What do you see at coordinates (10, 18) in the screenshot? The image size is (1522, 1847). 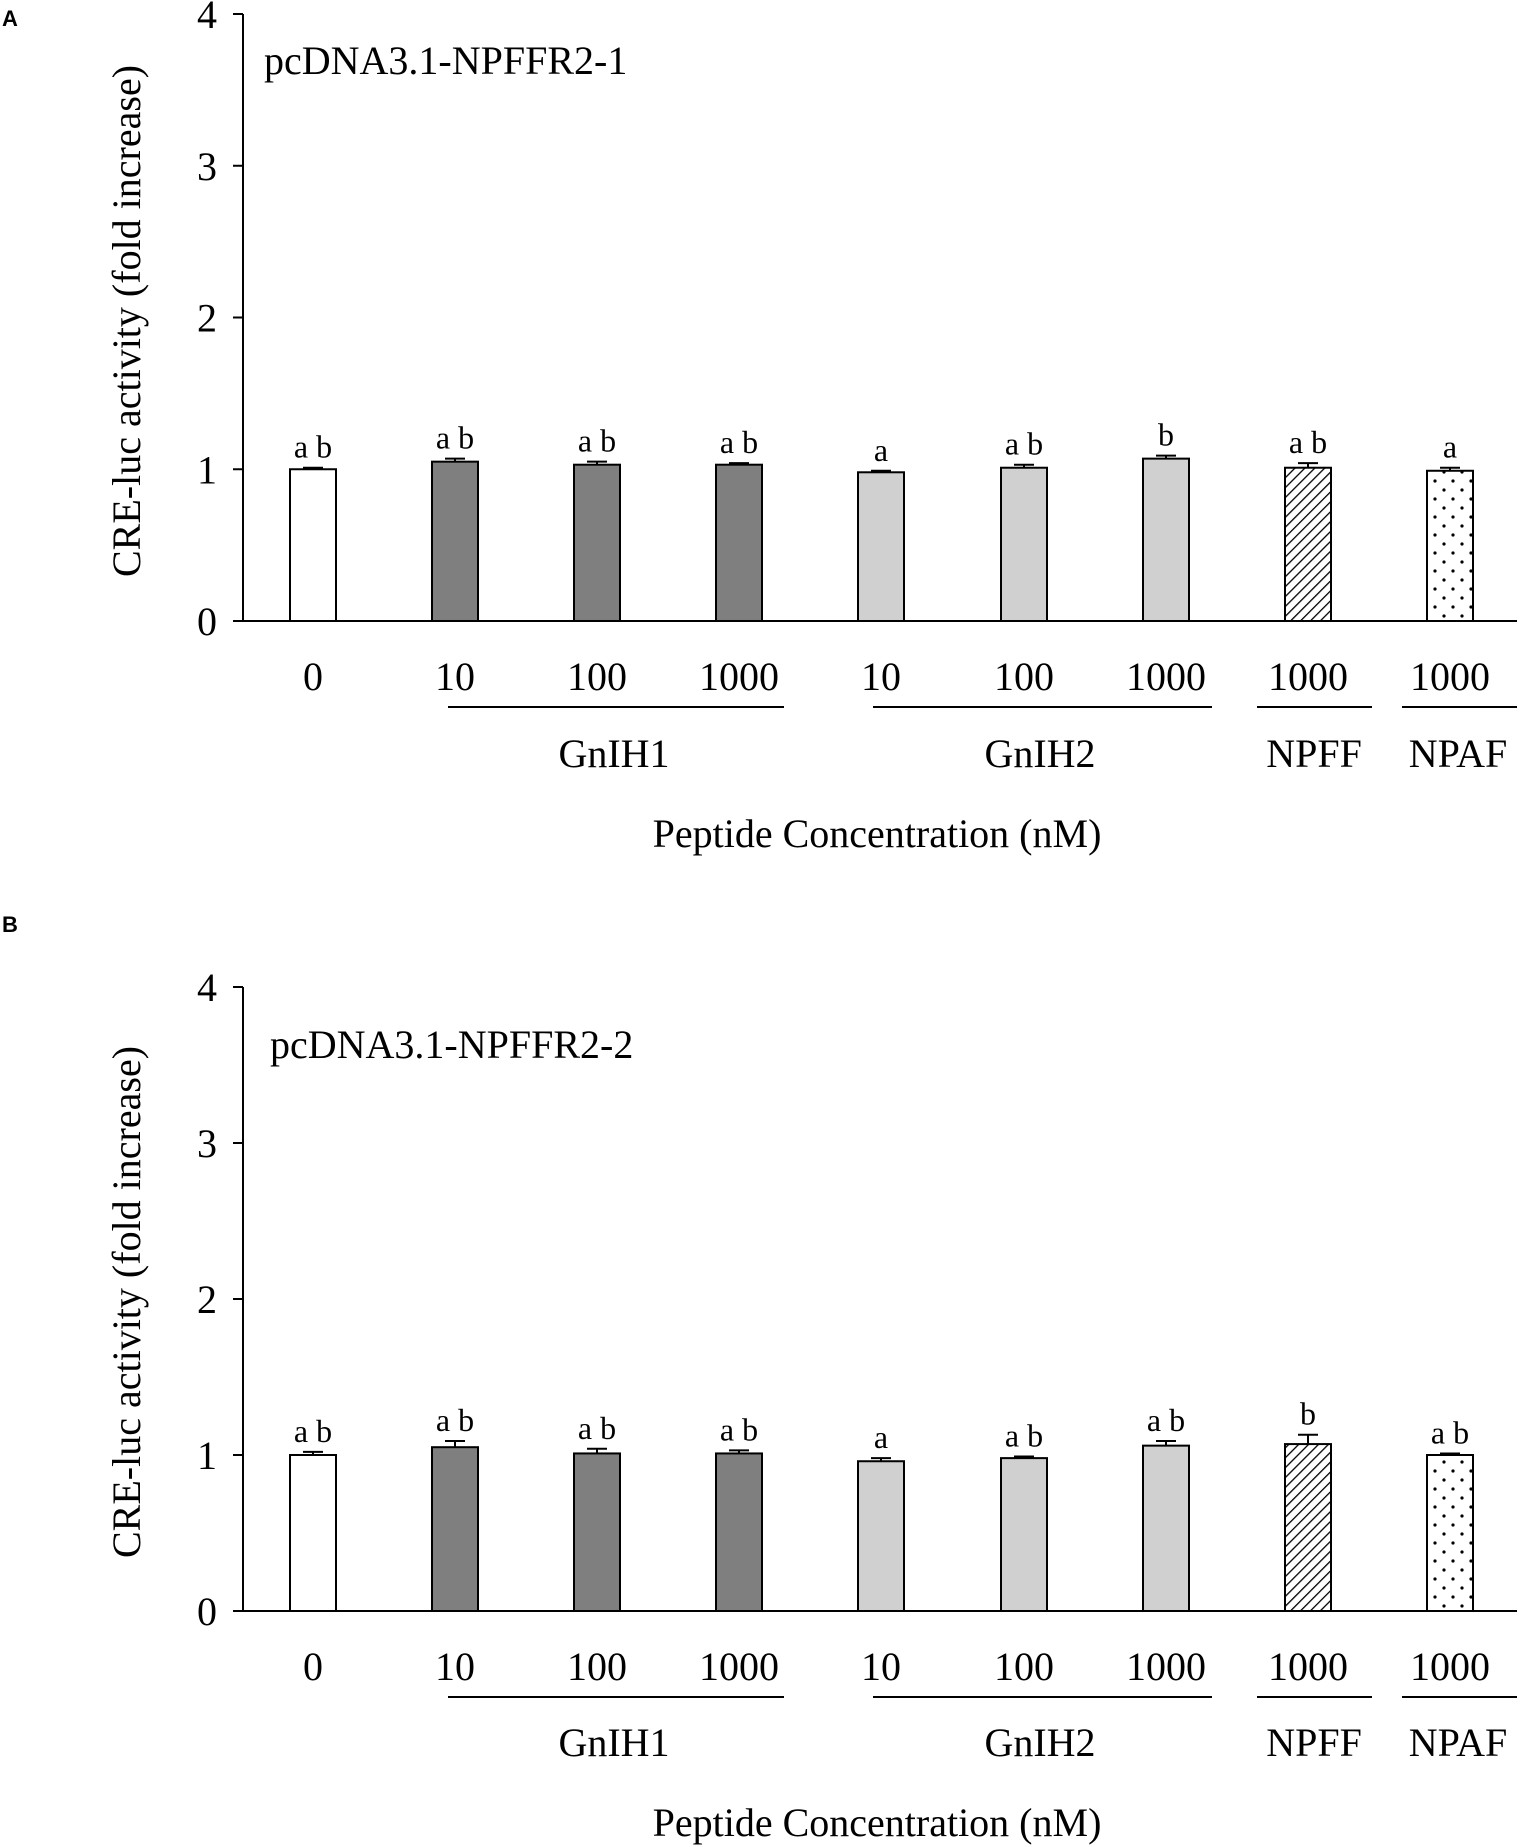 I see `panel-label: A` at bounding box center [10, 18].